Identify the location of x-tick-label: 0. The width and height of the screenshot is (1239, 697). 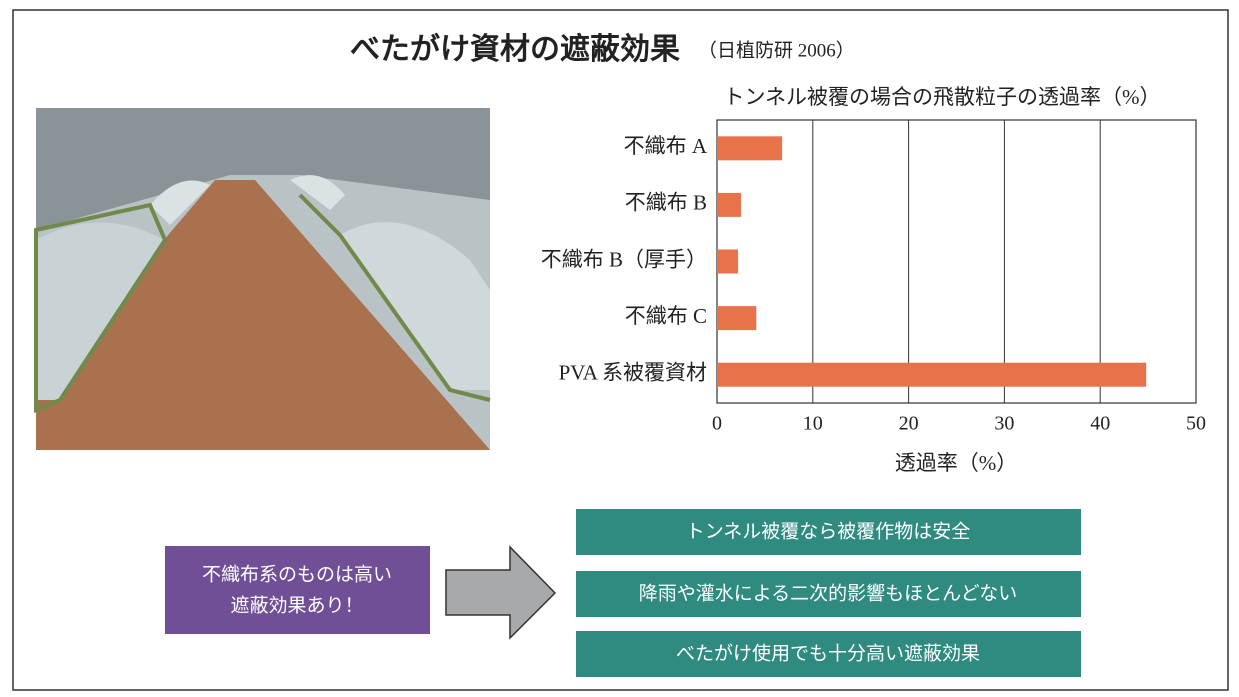
(717, 424).